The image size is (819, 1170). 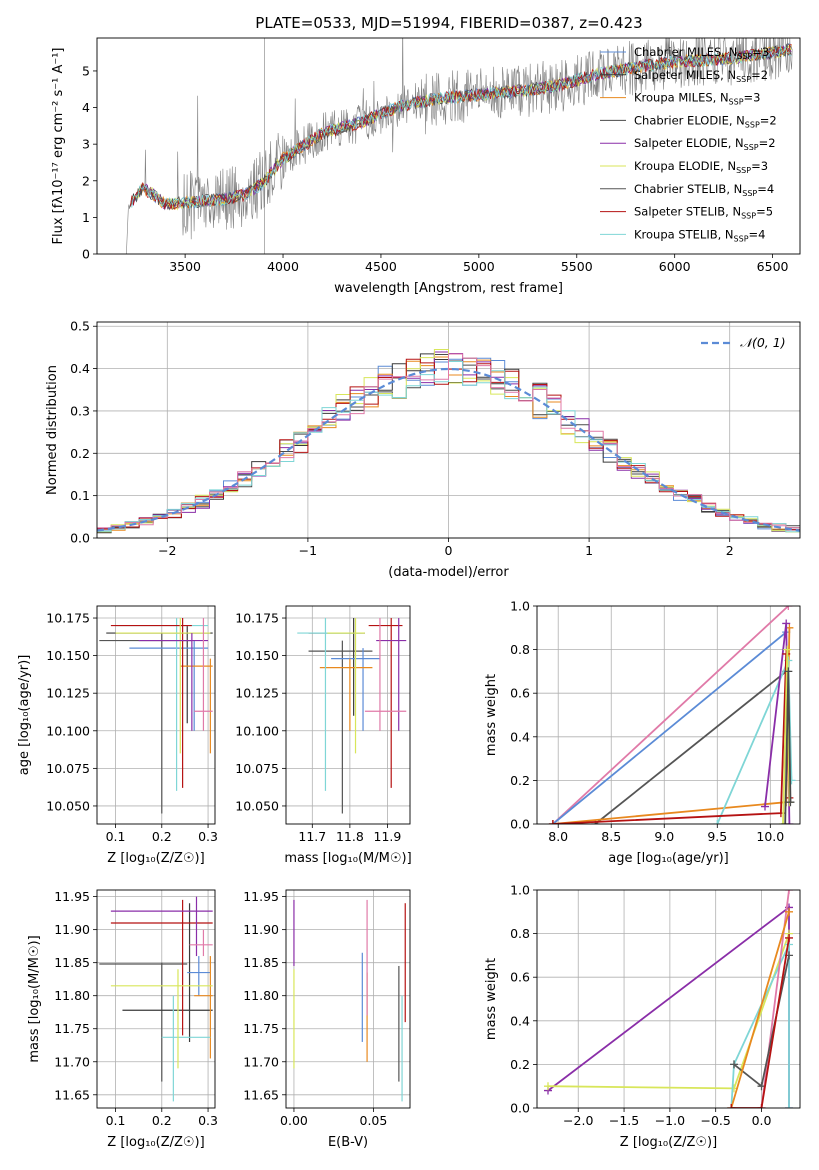 I want to click on x-tick-label: 6500, so click(x=773, y=266).